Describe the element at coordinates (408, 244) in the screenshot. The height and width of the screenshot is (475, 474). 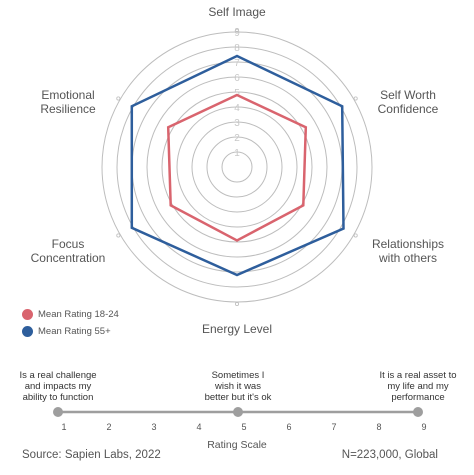
I see `axis-label-line: Relationships` at that location.